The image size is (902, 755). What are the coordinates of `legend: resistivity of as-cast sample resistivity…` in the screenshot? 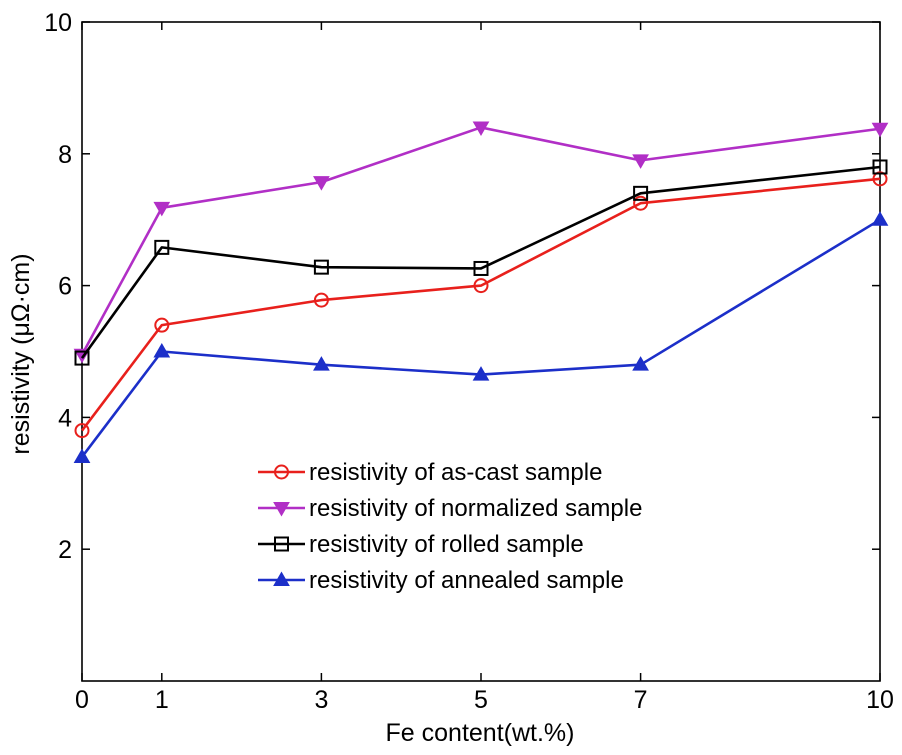 It's located at (450, 526).